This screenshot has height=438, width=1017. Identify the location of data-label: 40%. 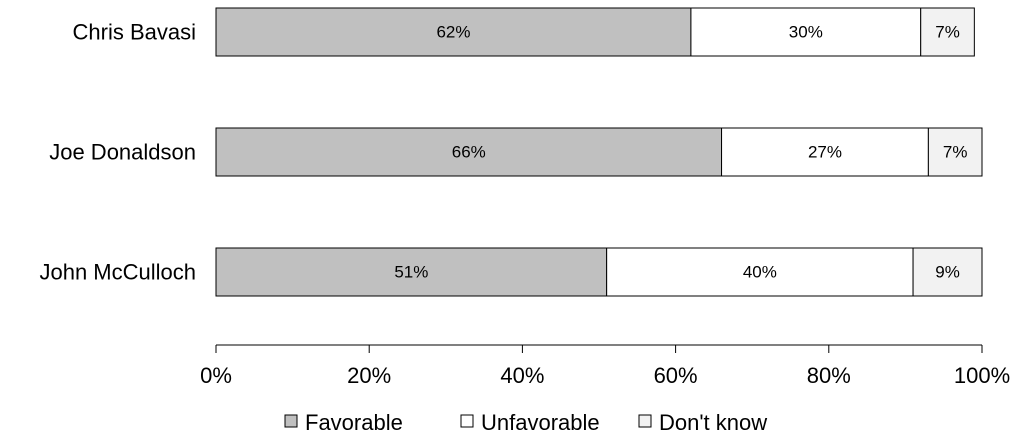
(760, 272).